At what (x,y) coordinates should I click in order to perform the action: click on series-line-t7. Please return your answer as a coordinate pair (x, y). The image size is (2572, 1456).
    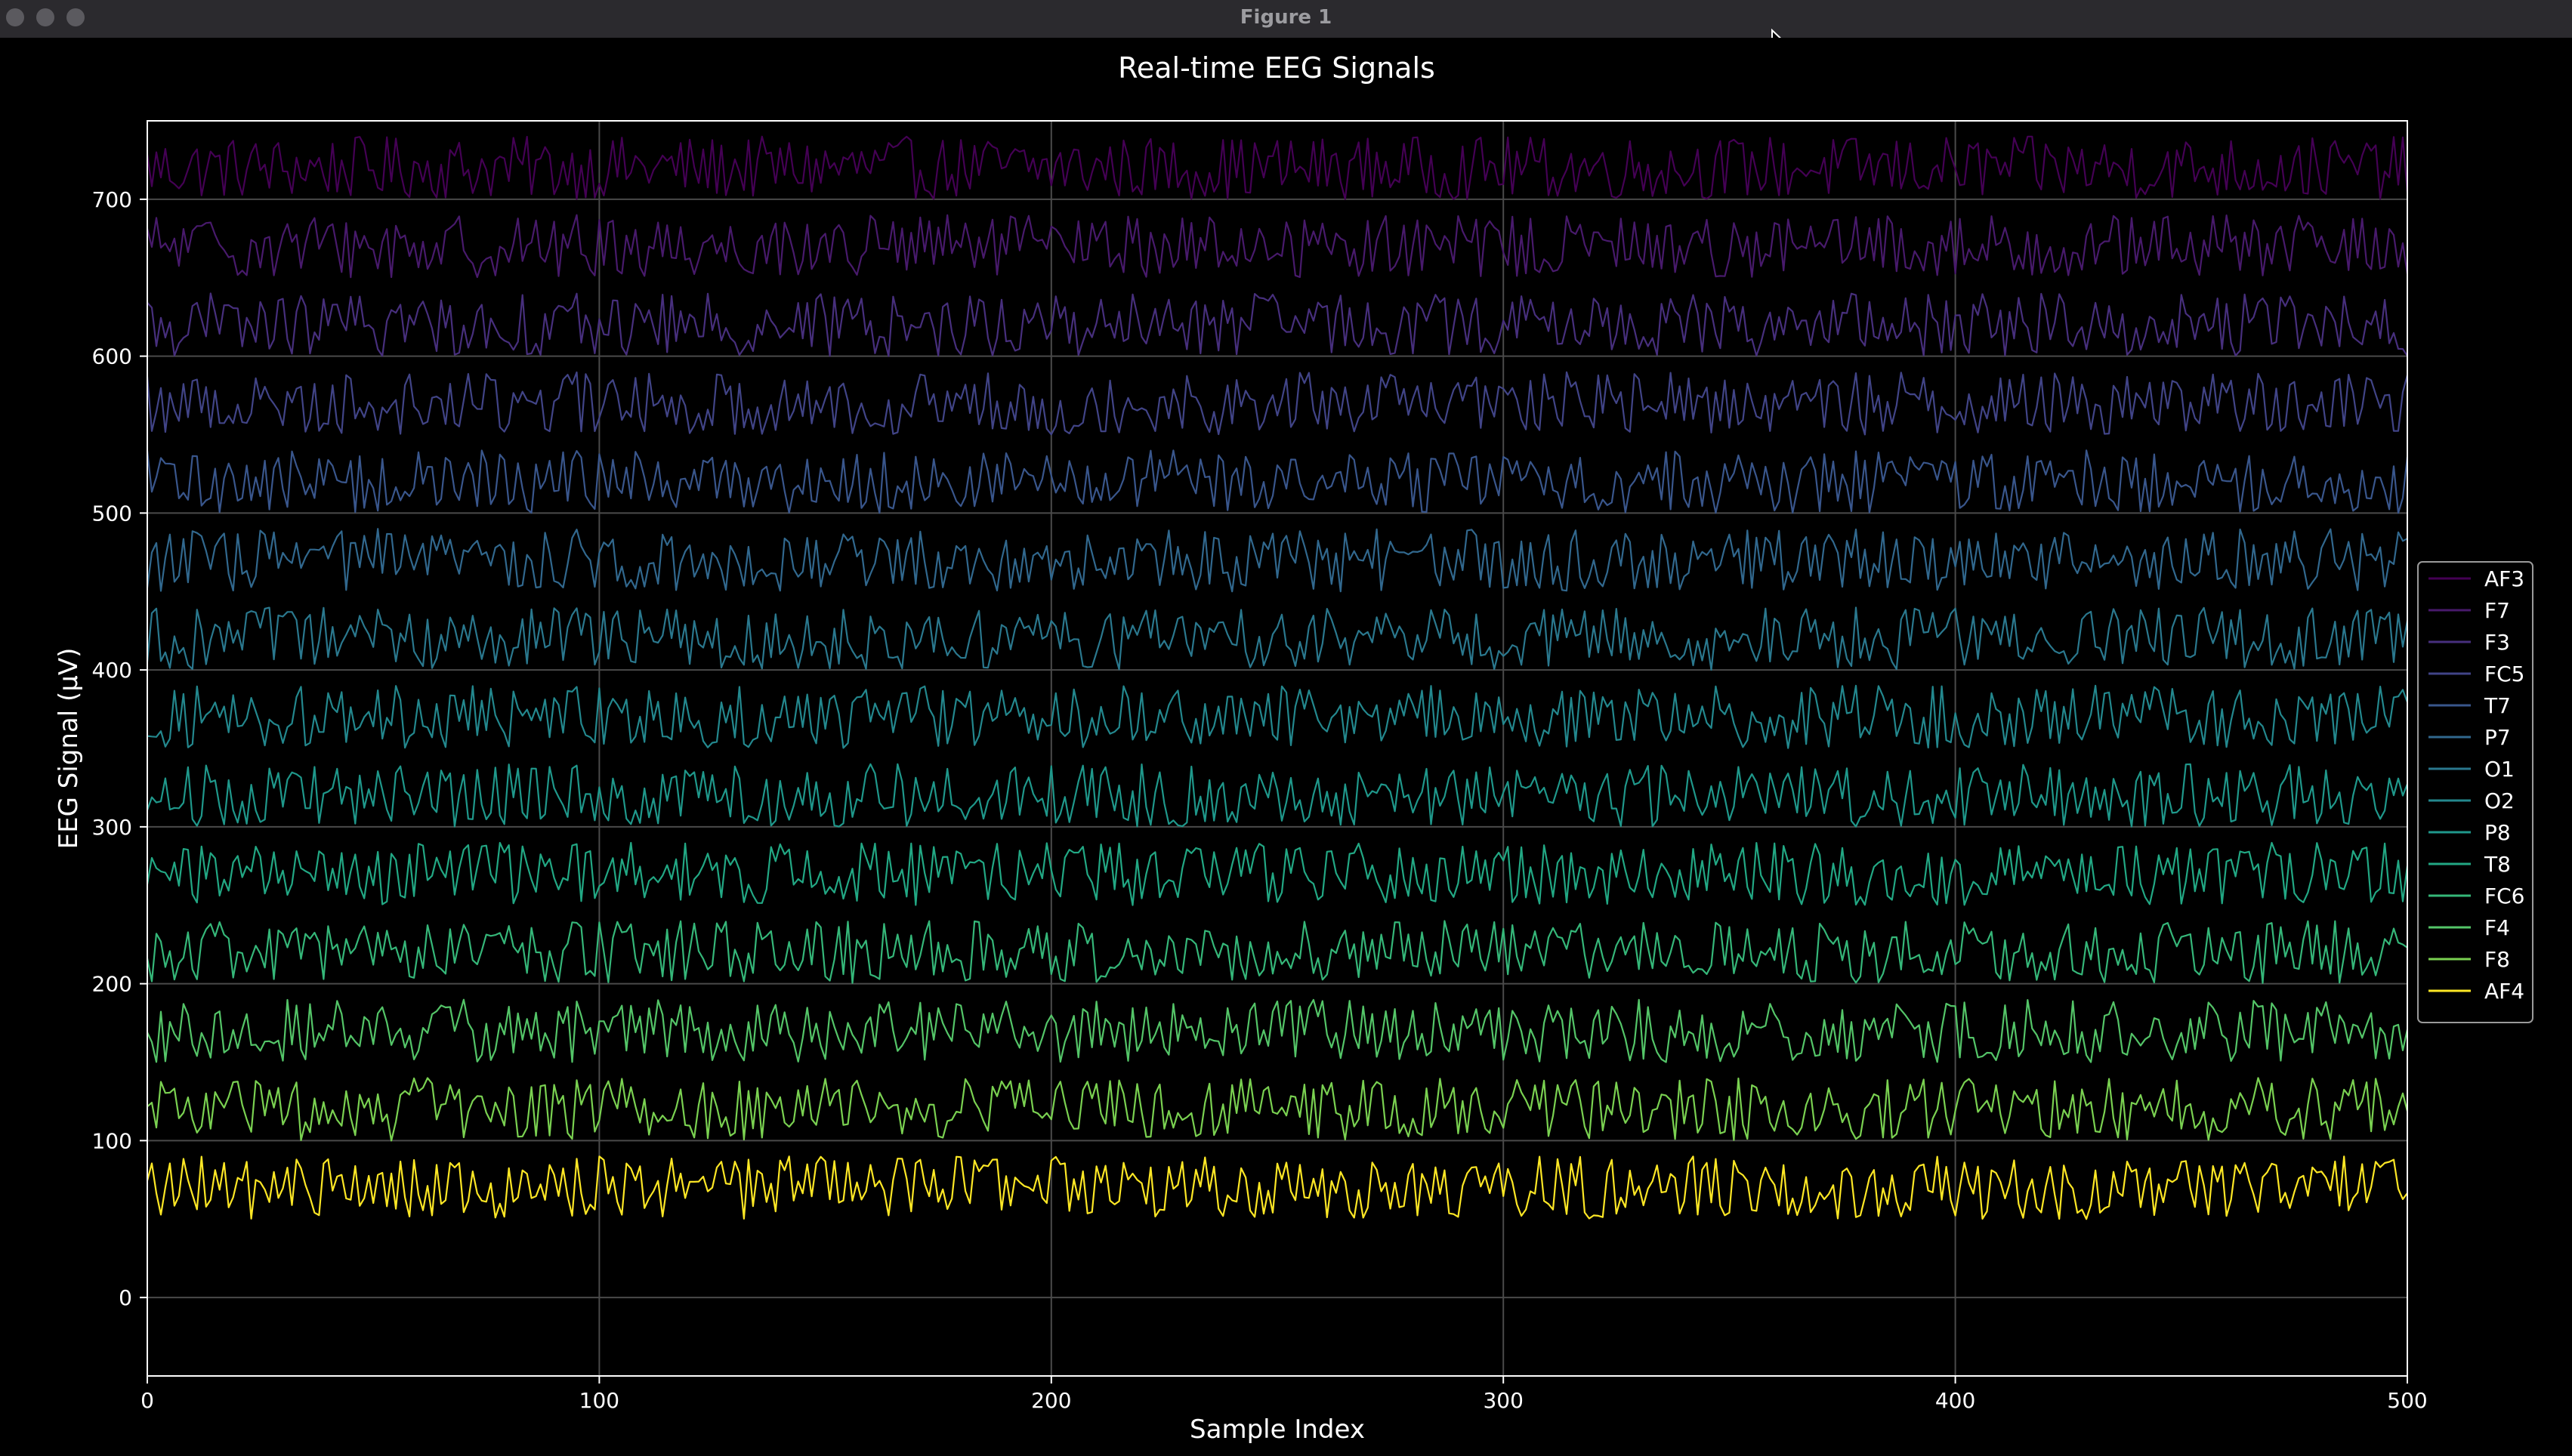
    Looking at the image, I should click on (1277, 481).